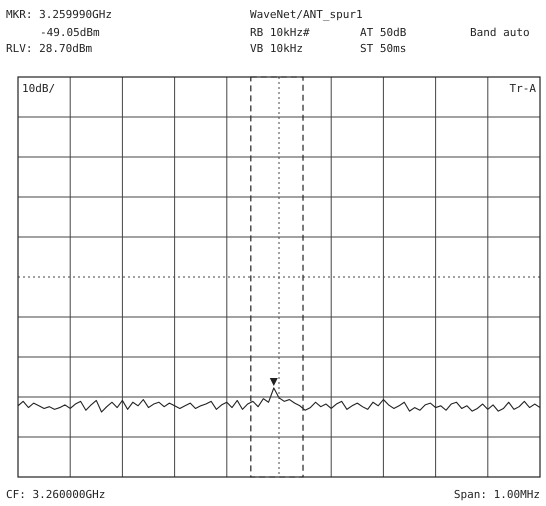 The width and height of the screenshot is (546, 506). What do you see at coordinates (56, 494) in the screenshot?
I see `text: CF: 3.260000GHz` at bounding box center [56, 494].